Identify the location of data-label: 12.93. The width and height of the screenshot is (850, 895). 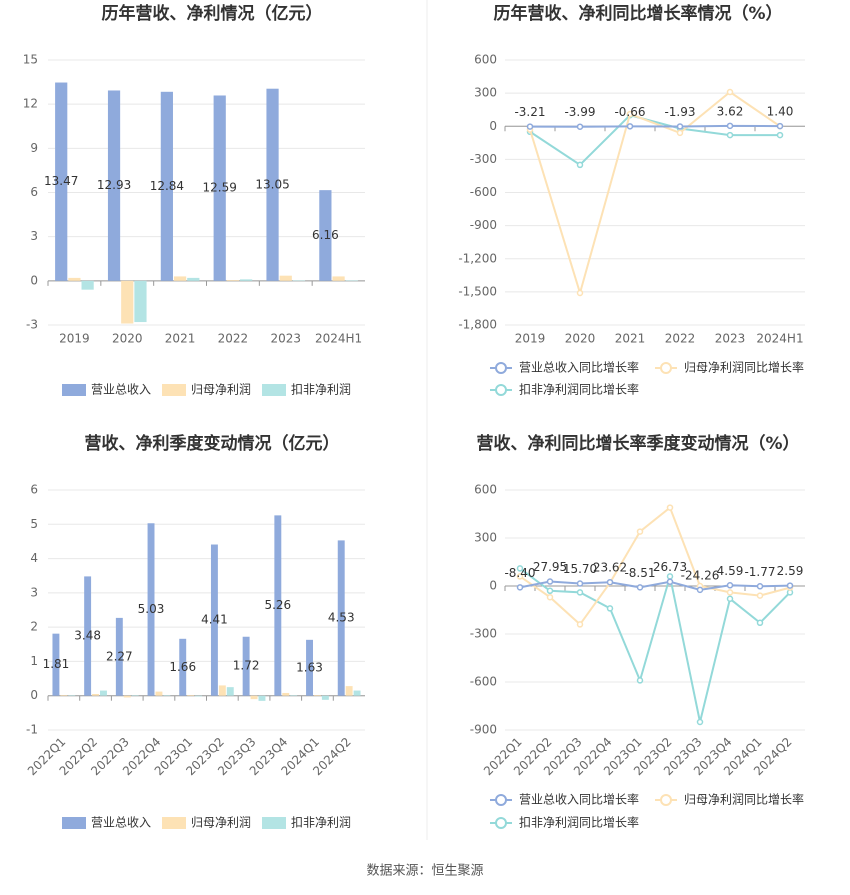
(114, 185).